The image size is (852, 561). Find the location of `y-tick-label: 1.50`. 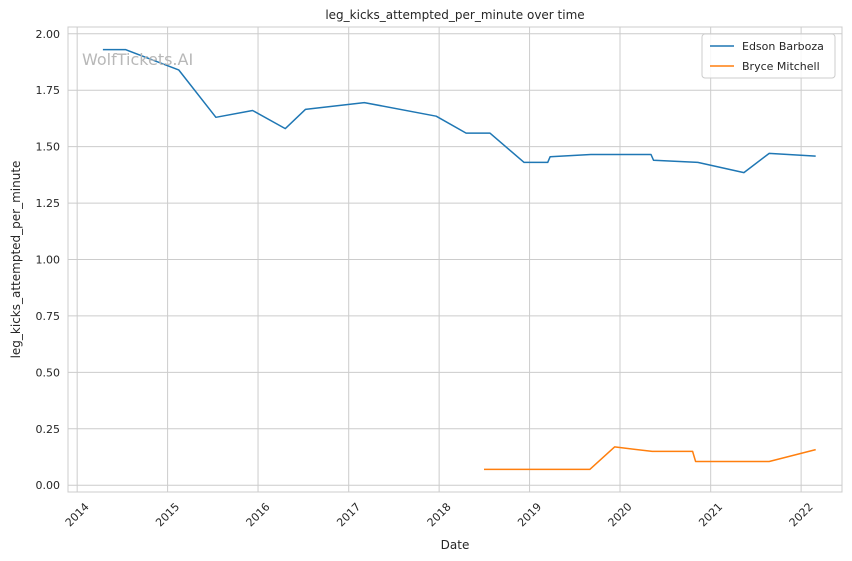

y-tick-label: 1.50 is located at coordinates (48, 147).